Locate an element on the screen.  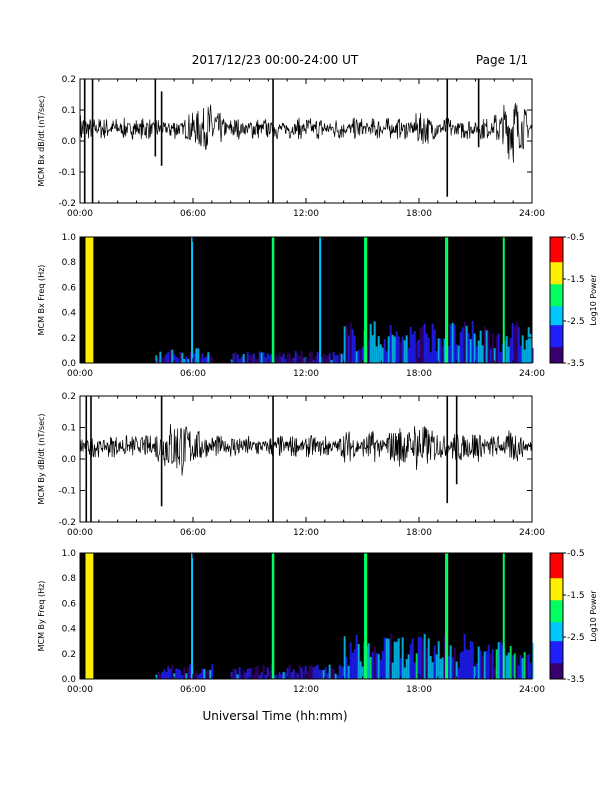
colorbar-tick-label: -3.5 is located at coordinates (576, 364).